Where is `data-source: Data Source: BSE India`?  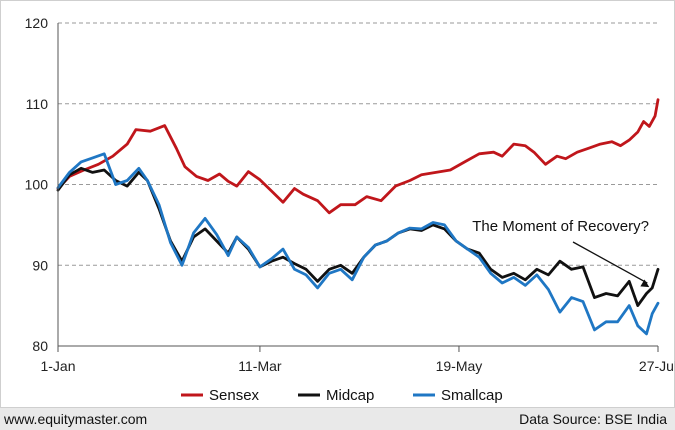
data-source: Data Source: BSE India is located at coordinates (593, 419).